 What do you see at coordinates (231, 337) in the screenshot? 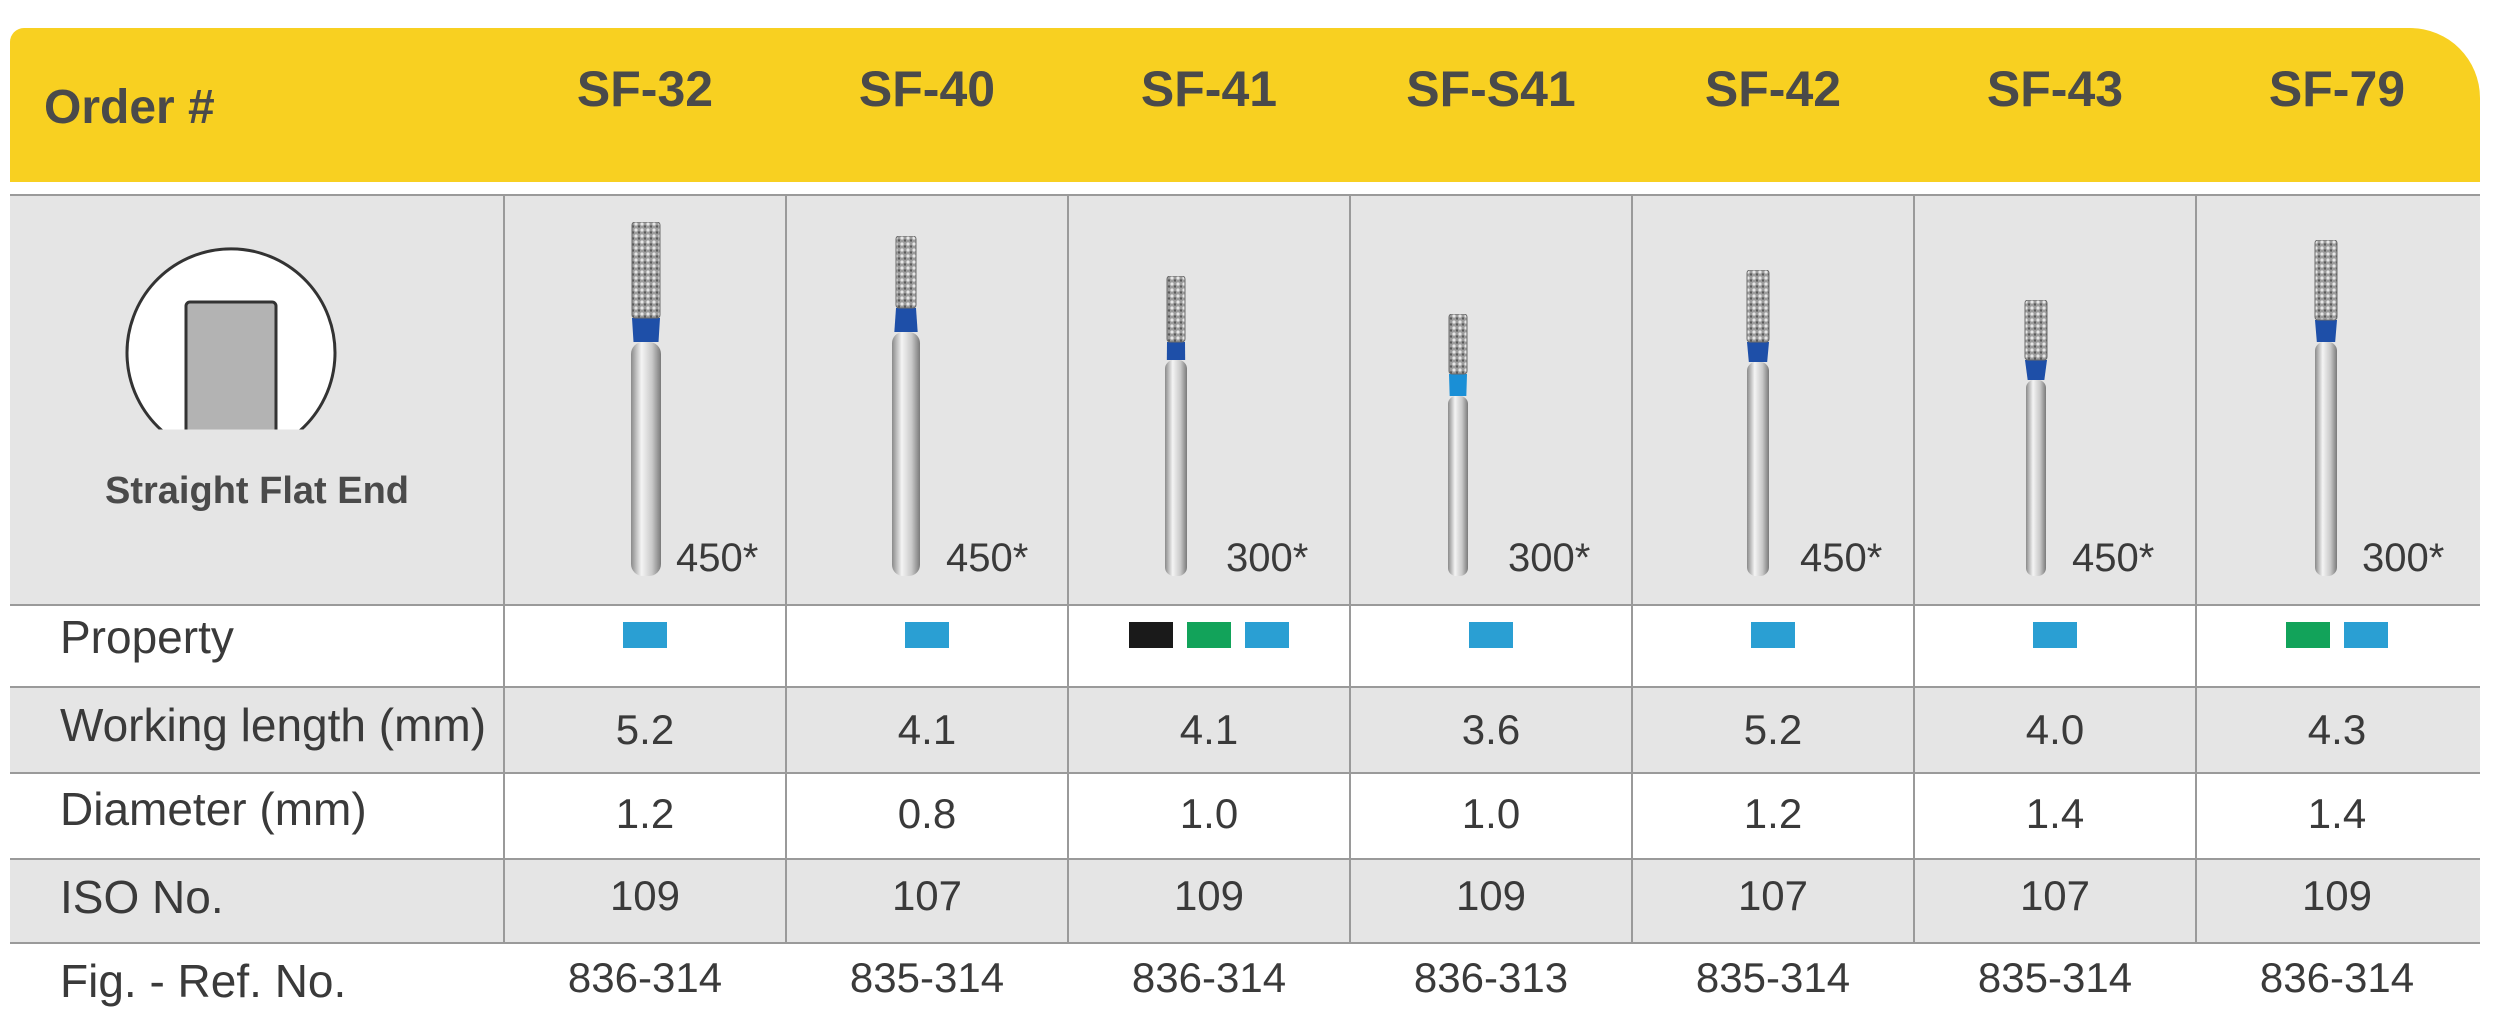
I see `straight-flat-end-shape-icon` at bounding box center [231, 337].